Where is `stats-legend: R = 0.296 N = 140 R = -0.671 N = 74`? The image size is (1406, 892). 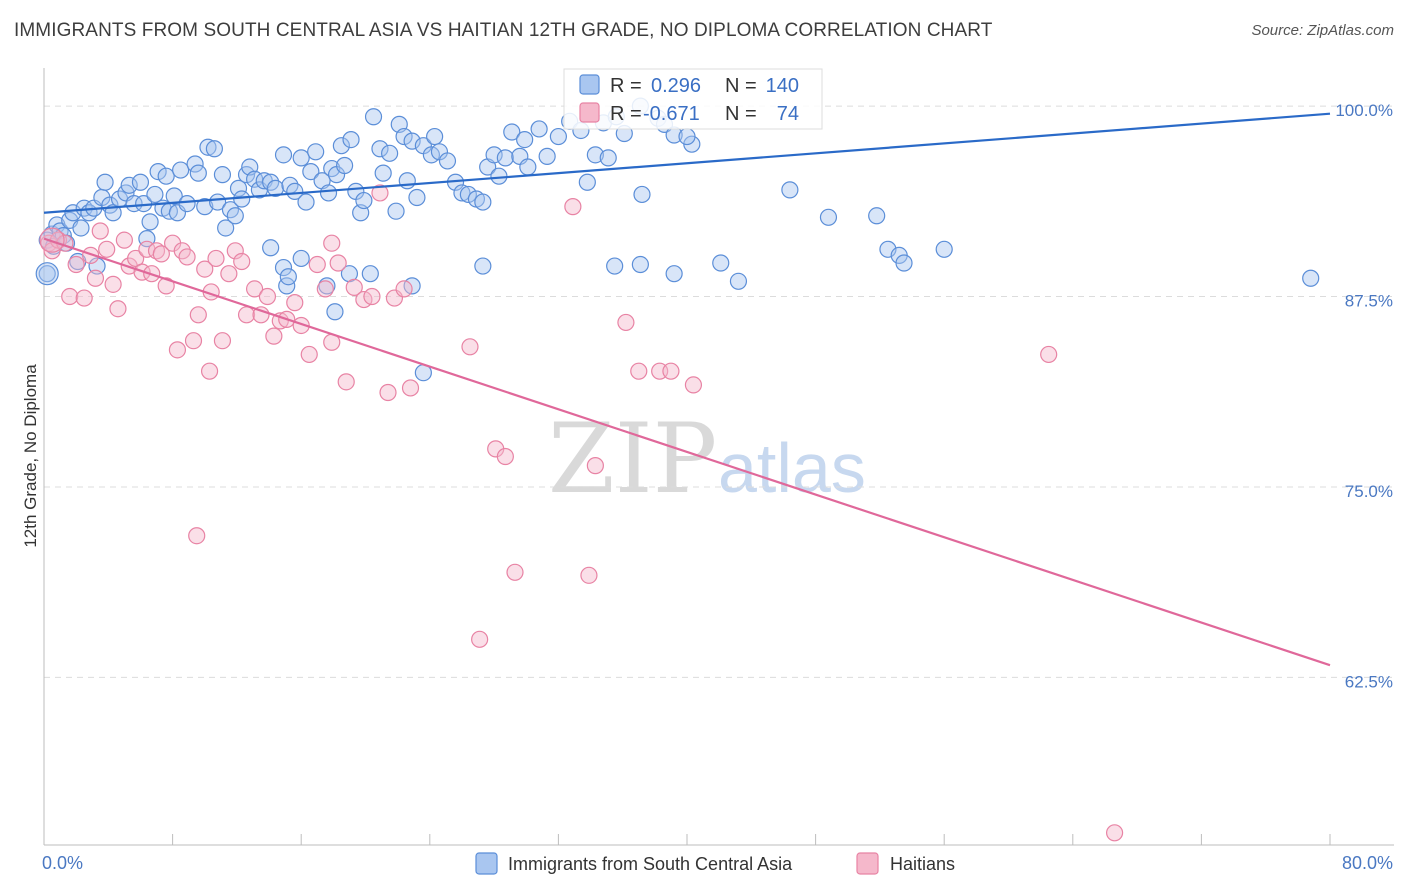
stats-legend: R = 0.296 N = 140 R = -0.671 N = 74 is located at coordinates (693, 99).